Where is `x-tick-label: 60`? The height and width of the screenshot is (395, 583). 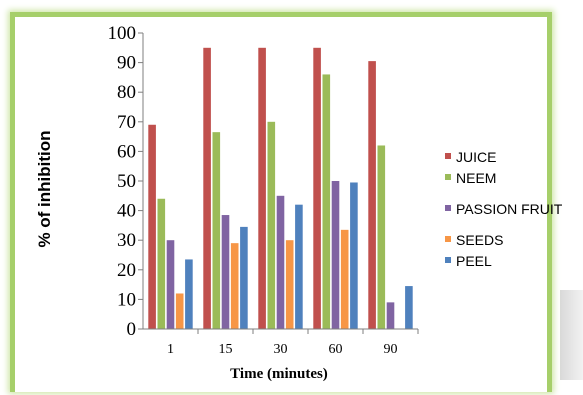
x-tick-label: 60 is located at coordinates (336, 349).